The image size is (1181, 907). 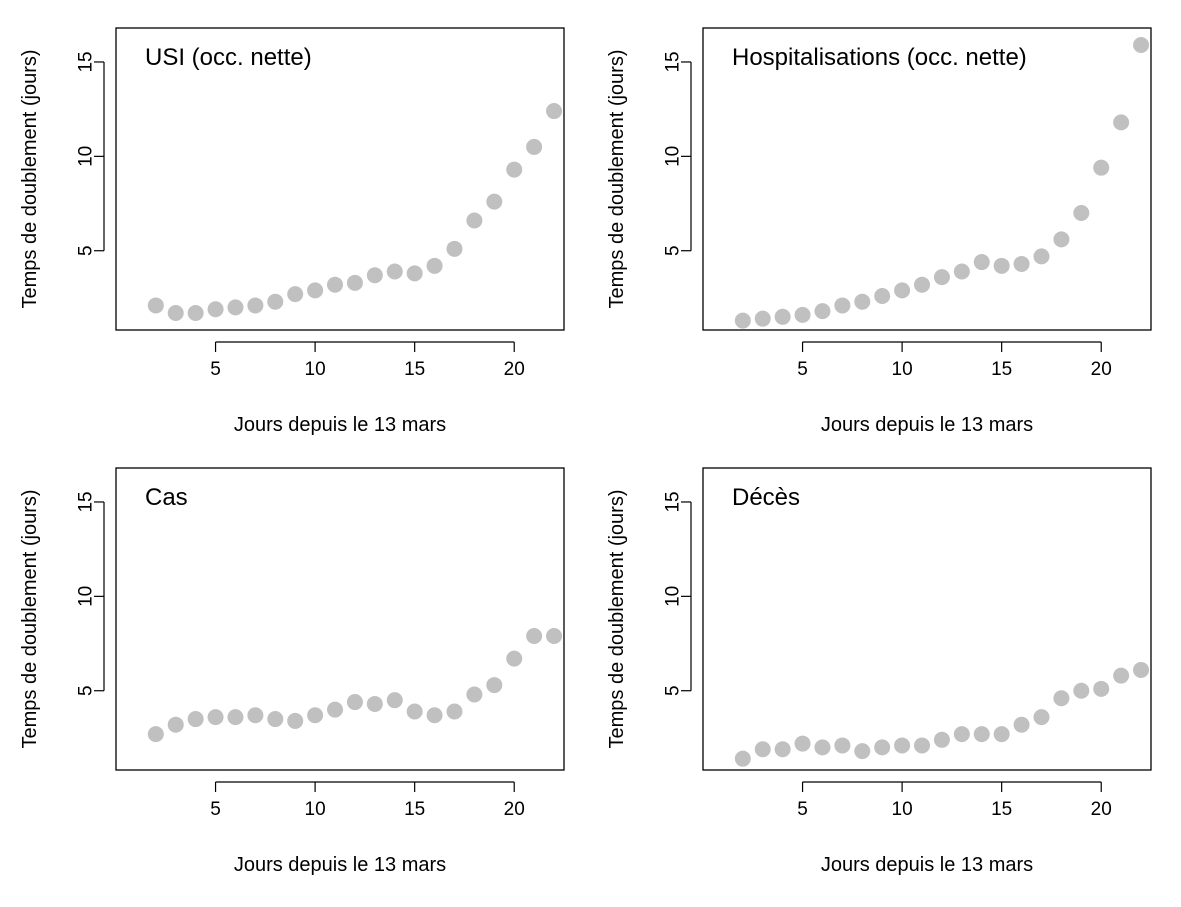 I want to click on panel-title: Décès, so click(x=766, y=497).